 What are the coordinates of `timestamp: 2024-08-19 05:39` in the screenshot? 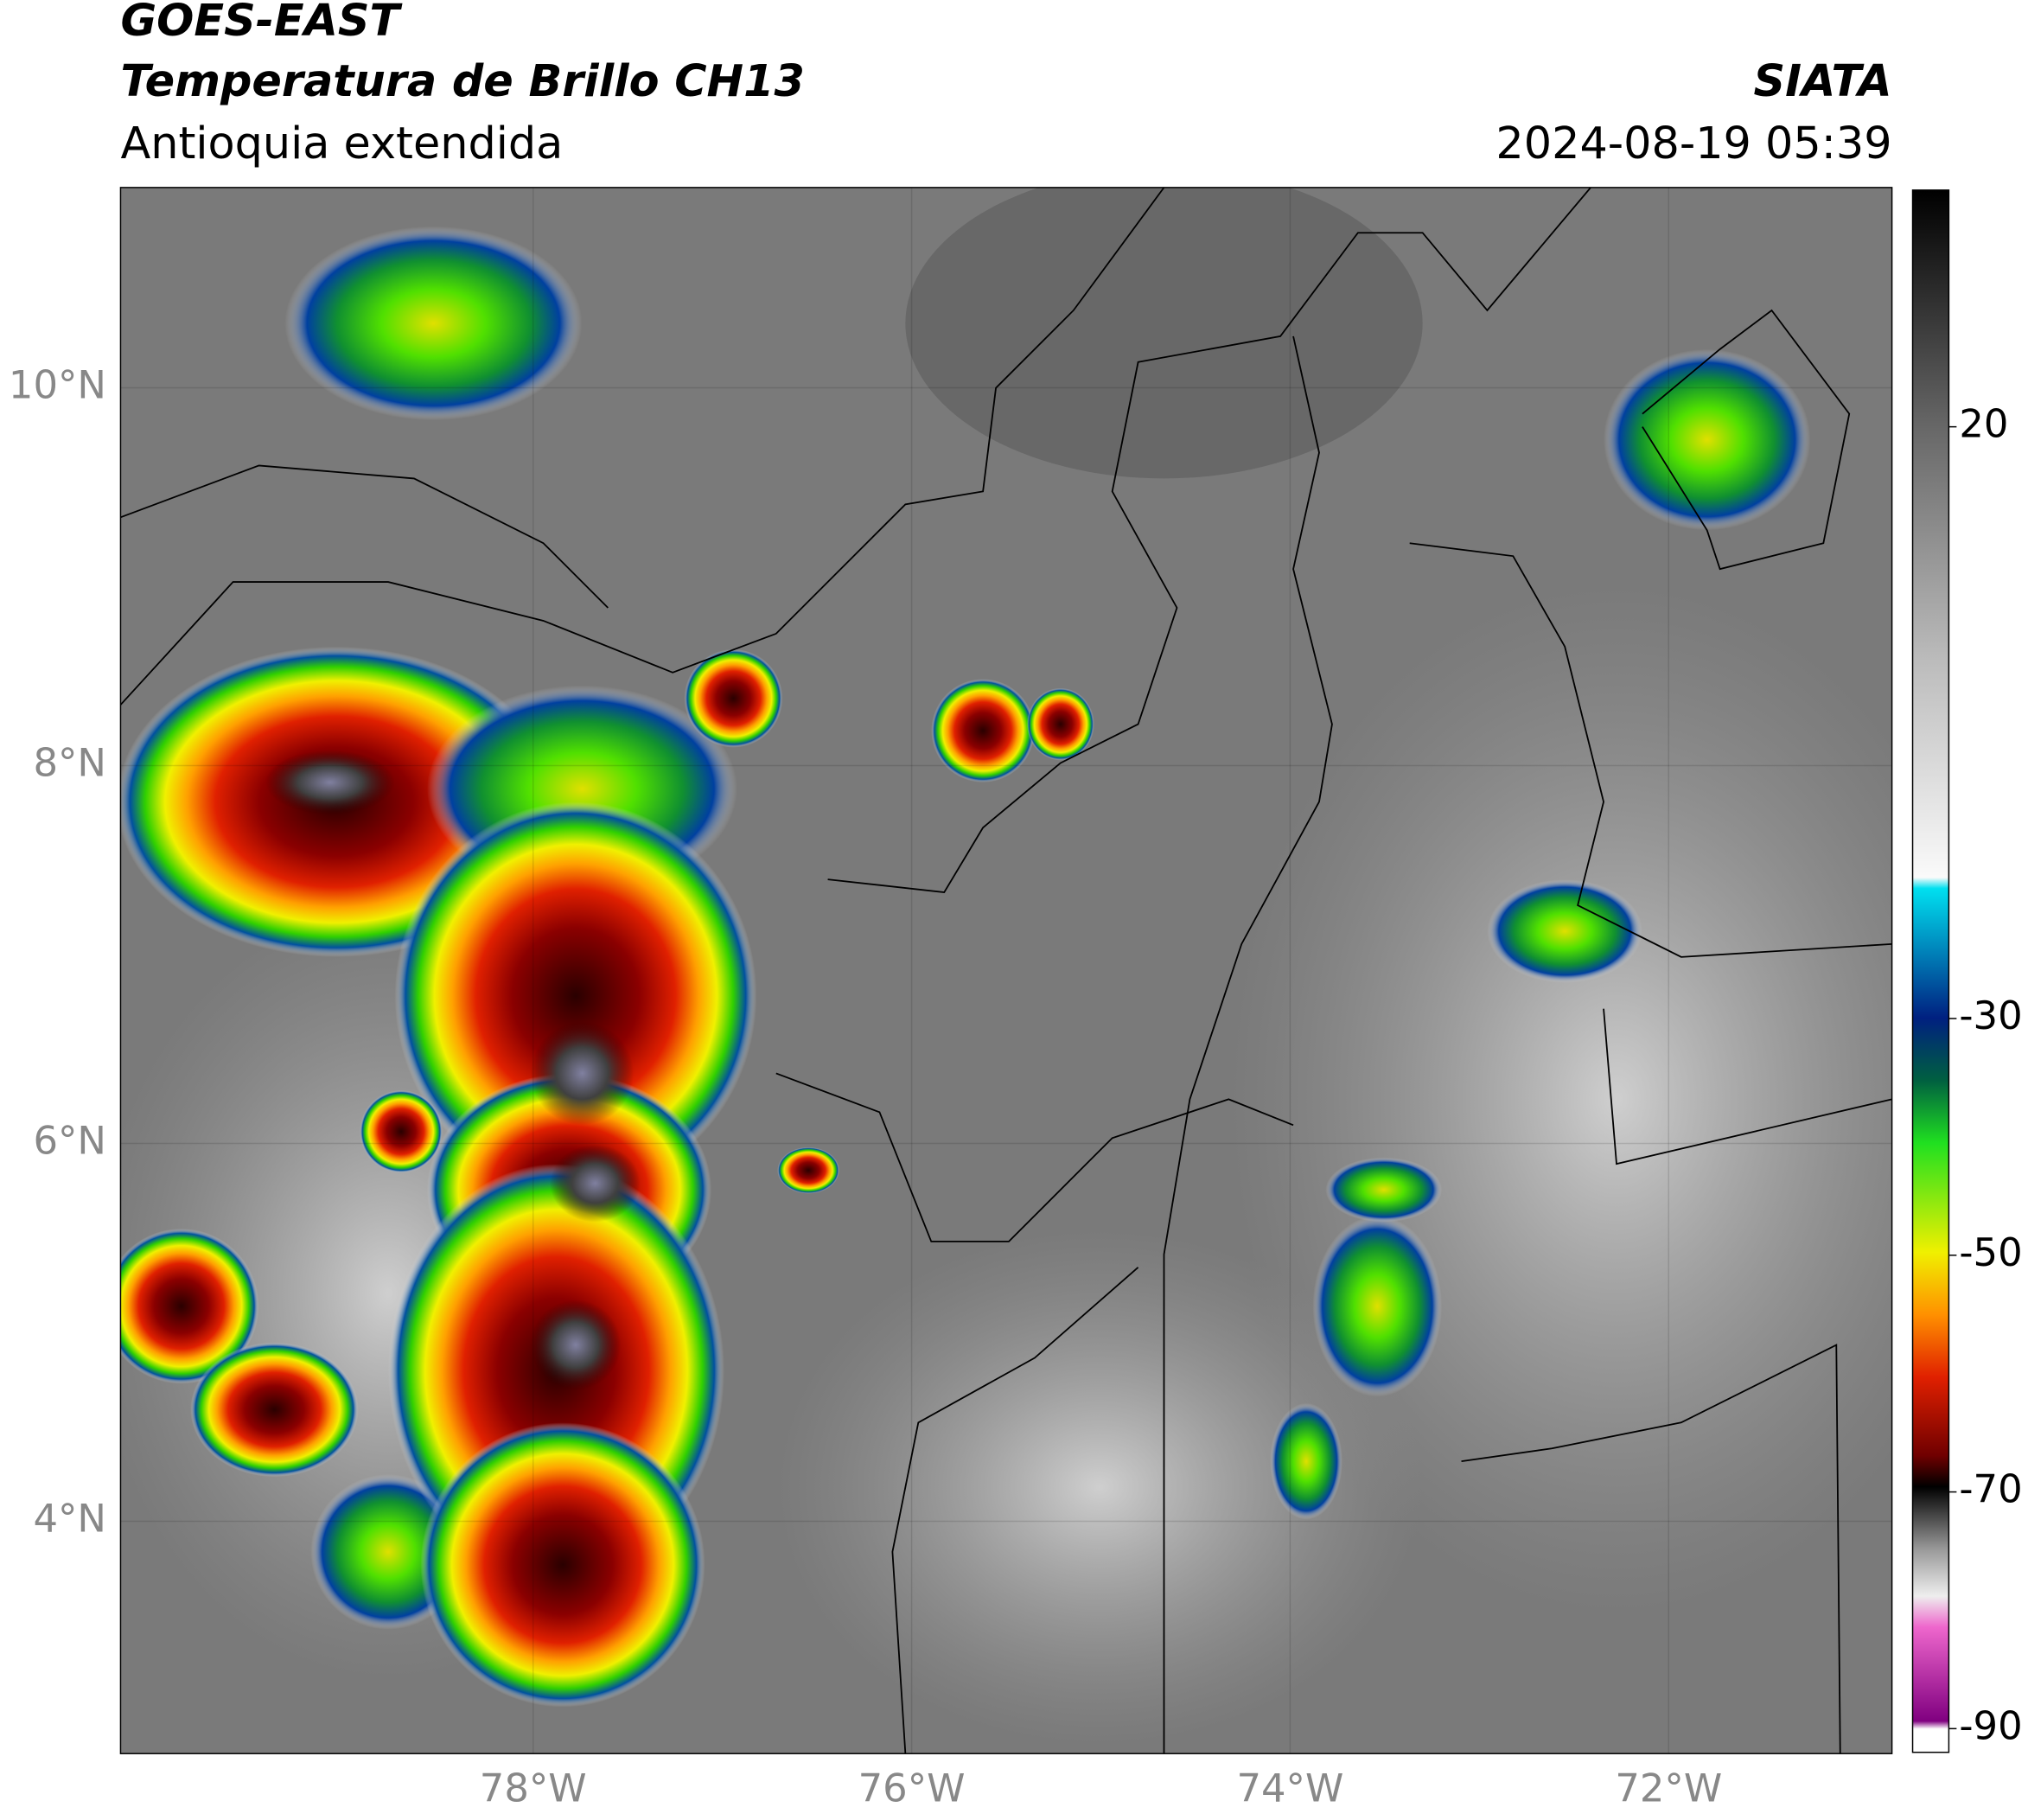 It's located at (1693, 144).